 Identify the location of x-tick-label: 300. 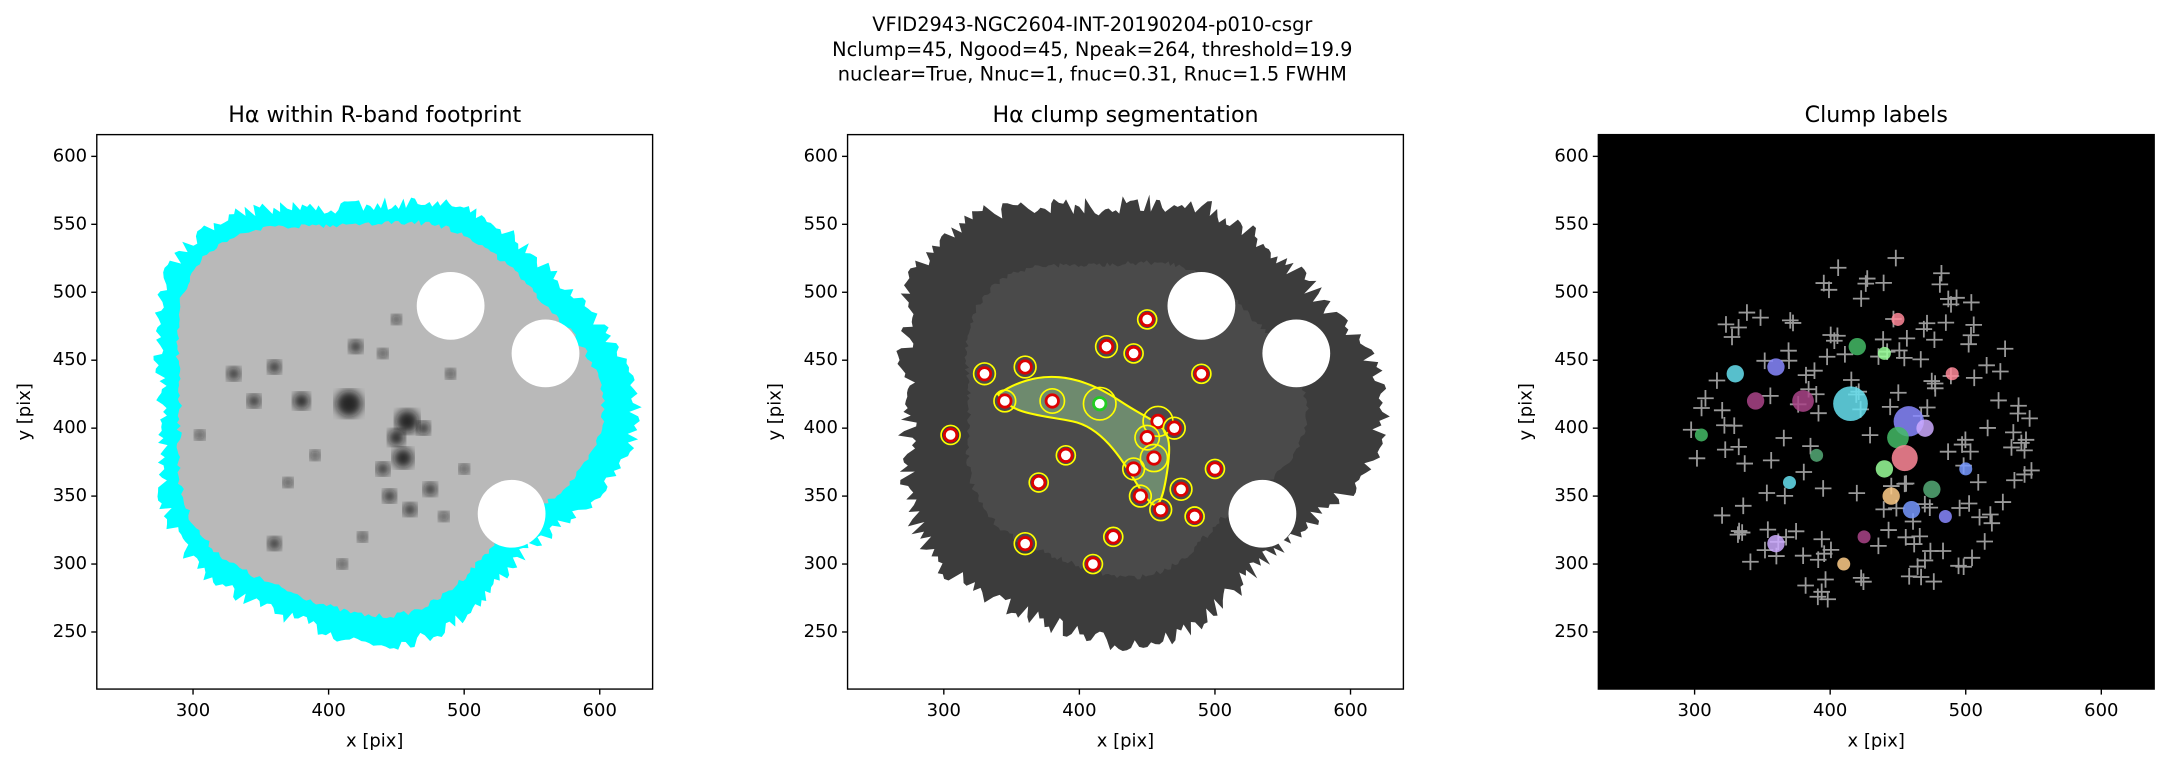
(944, 710).